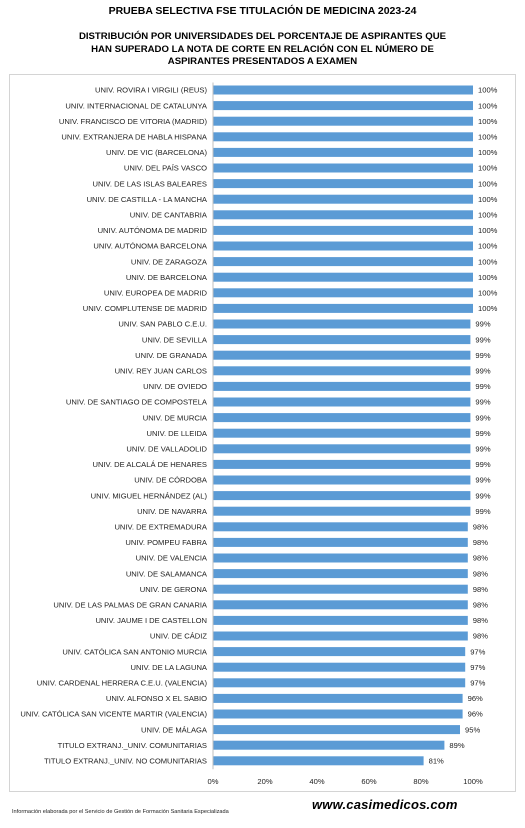  Describe the element at coordinates (145, 308) in the screenshot. I see `category-label: UNIV. COMPLUTENSE DE MADRID` at that location.